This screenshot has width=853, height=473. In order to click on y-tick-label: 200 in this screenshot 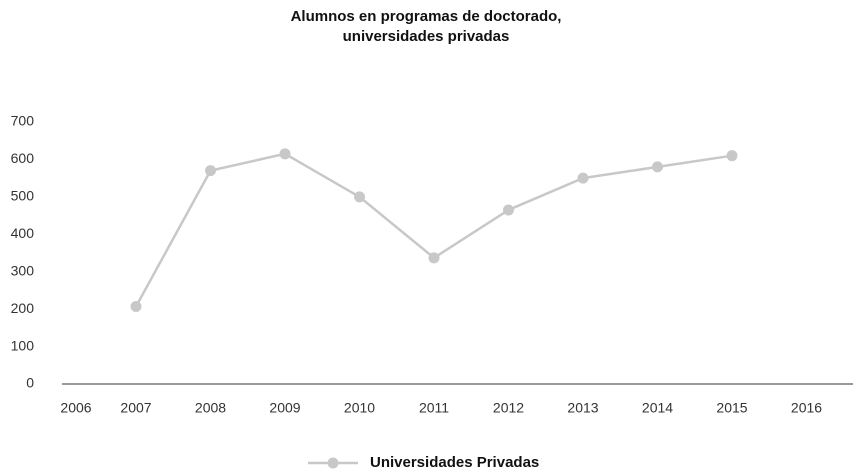, I will do `click(23, 308)`.